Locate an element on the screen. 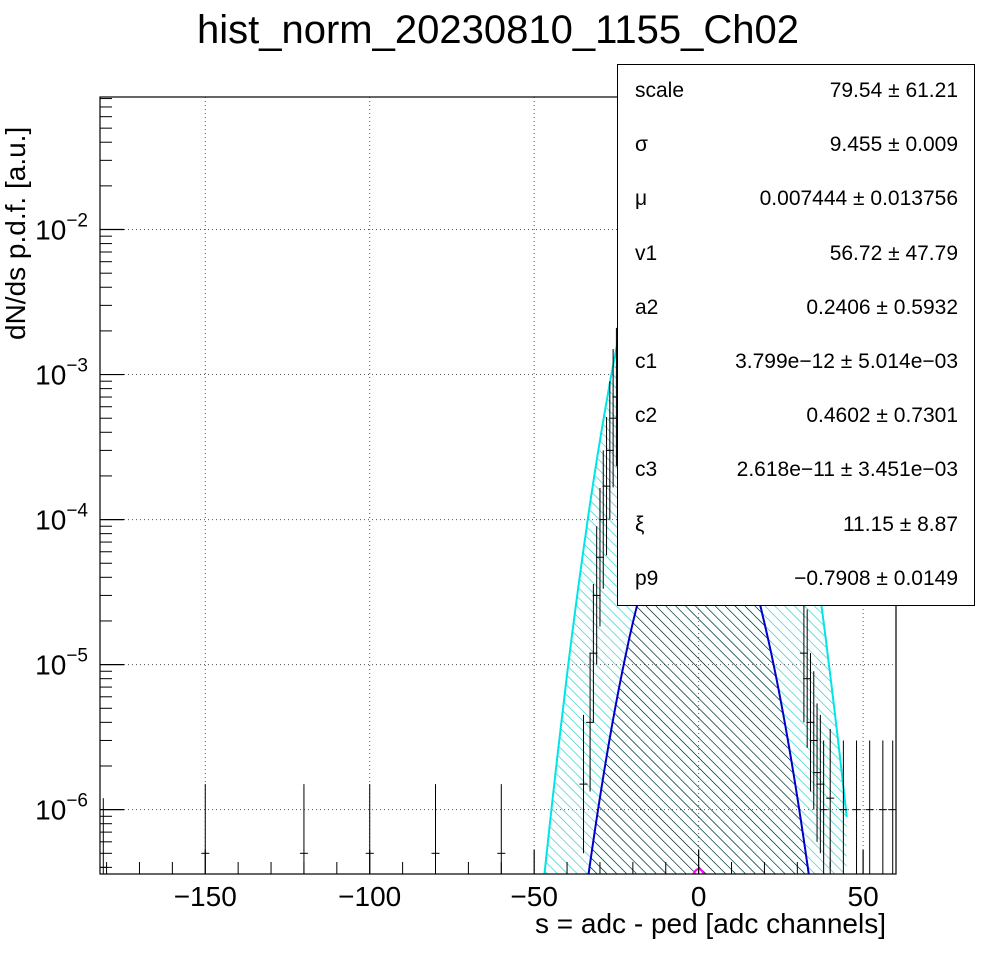  stat-row: a2 0.2406 ± 0.5932 is located at coordinates (796, 311).